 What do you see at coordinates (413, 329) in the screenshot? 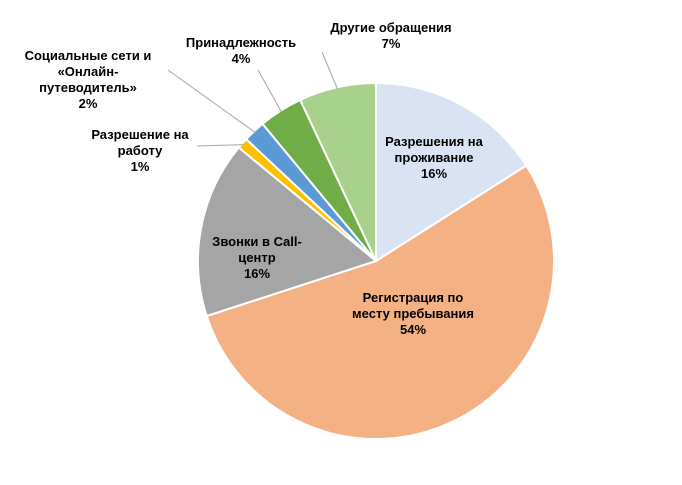
I see `value-label: 54%` at bounding box center [413, 329].